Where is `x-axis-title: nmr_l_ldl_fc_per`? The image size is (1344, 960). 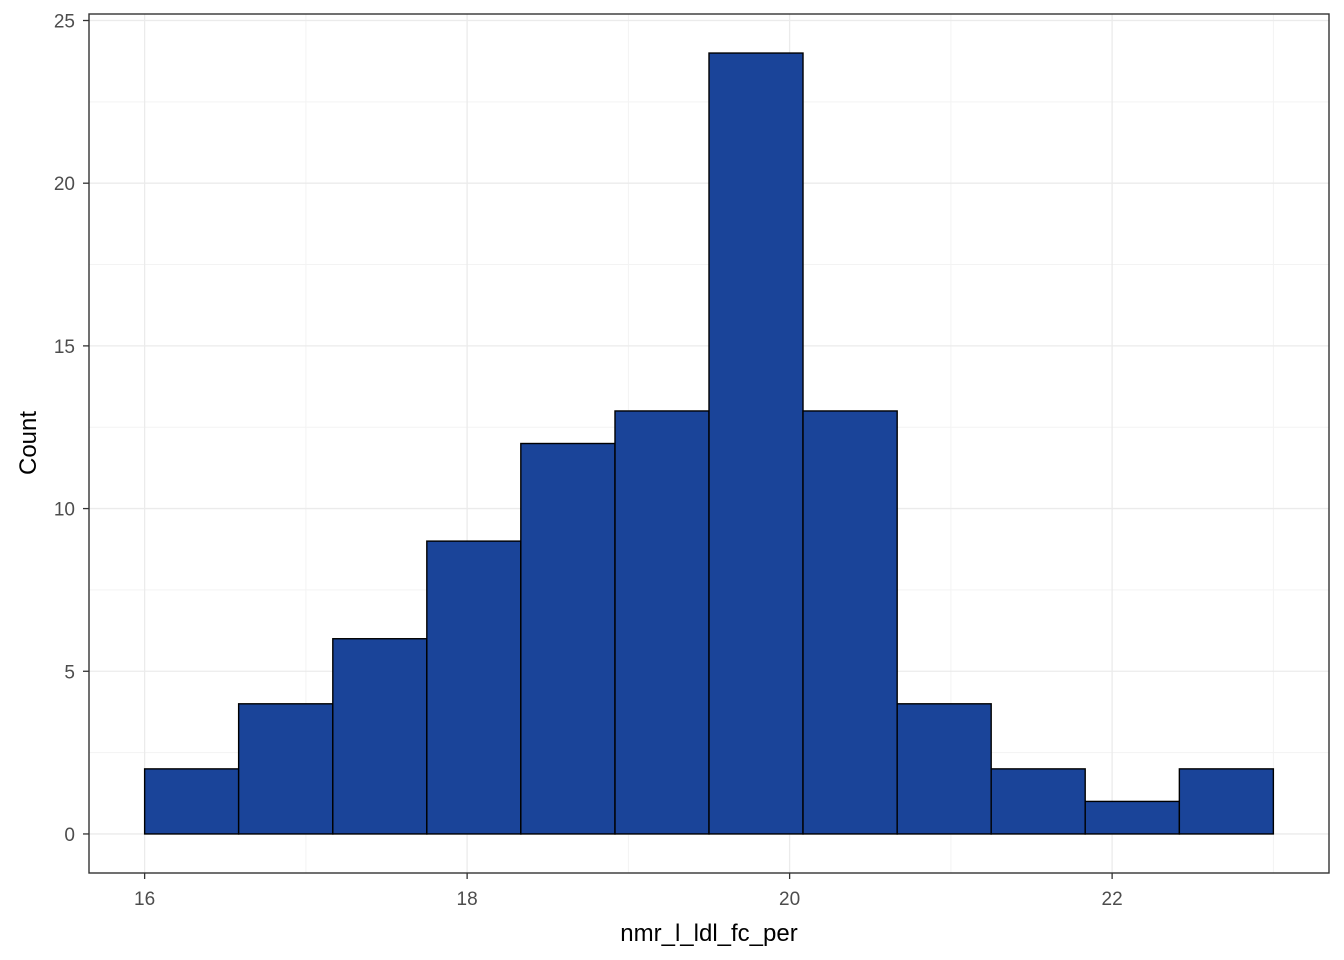 x-axis-title: nmr_l_ldl_fc_per is located at coordinates (708, 933).